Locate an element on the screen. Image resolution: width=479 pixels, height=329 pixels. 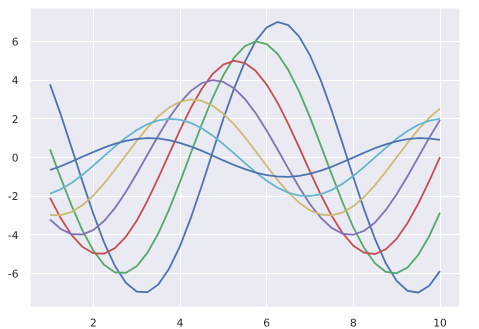
y-tick-label: 0 is located at coordinates (15, 158).